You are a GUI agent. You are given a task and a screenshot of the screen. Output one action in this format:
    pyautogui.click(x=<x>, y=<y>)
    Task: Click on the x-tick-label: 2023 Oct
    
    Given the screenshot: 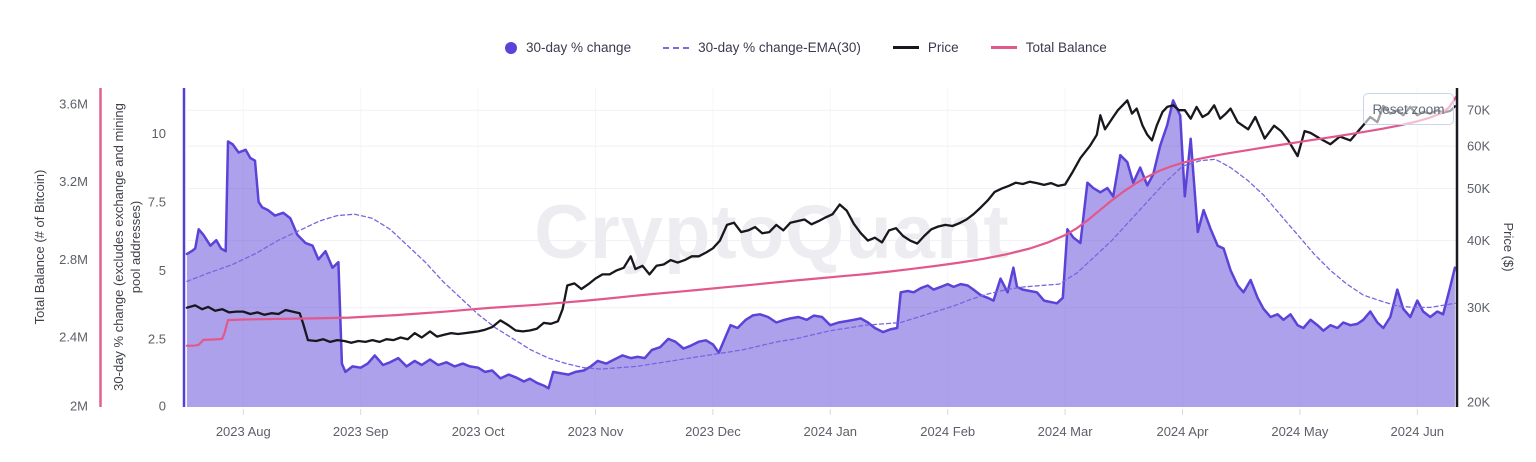 What is the action you would take?
    pyautogui.click(x=478, y=431)
    